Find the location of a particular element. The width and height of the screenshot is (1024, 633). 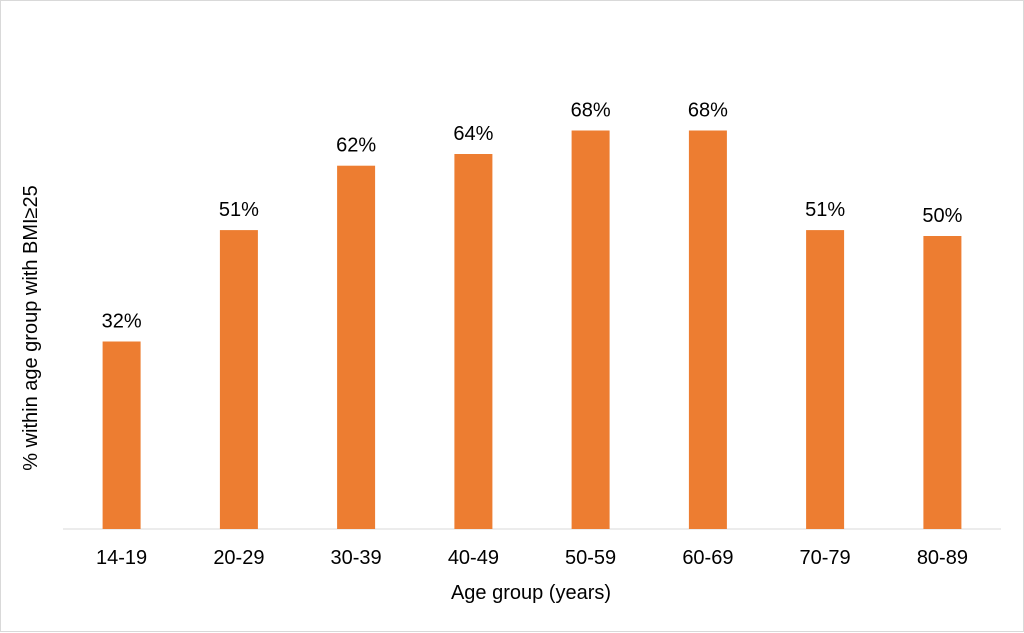

value-label-30-39: 62% is located at coordinates (356, 146).